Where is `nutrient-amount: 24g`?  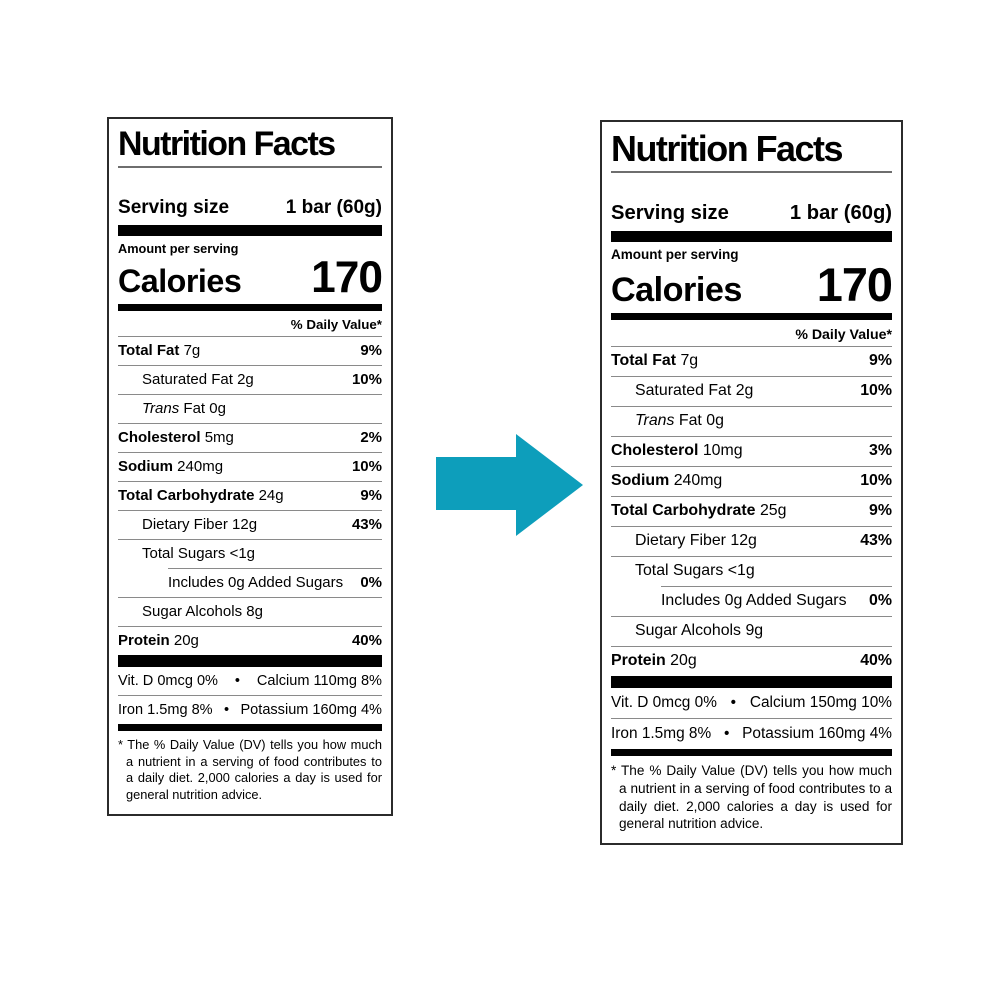 nutrient-amount: 24g is located at coordinates (271, 495).